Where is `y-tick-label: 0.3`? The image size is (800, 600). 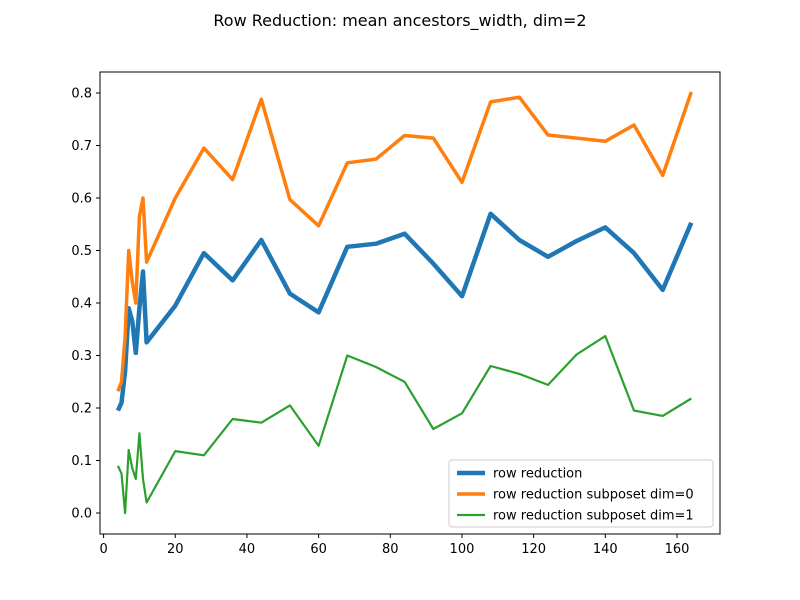
y-tick-label: 0.3 is located at coordinates (81, 356).